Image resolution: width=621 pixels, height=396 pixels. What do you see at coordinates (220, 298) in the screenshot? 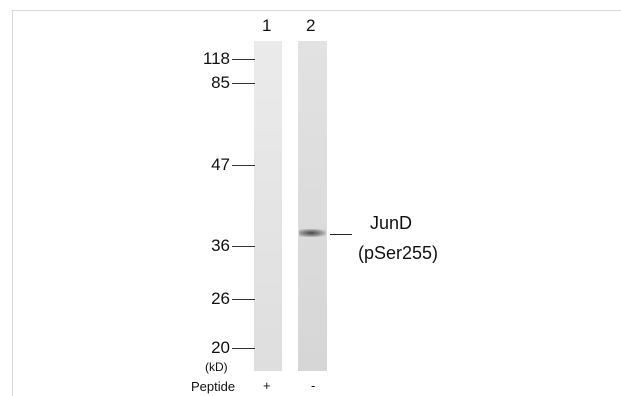
I see `marker-label-26: 26` at bounding box center [220, 298].